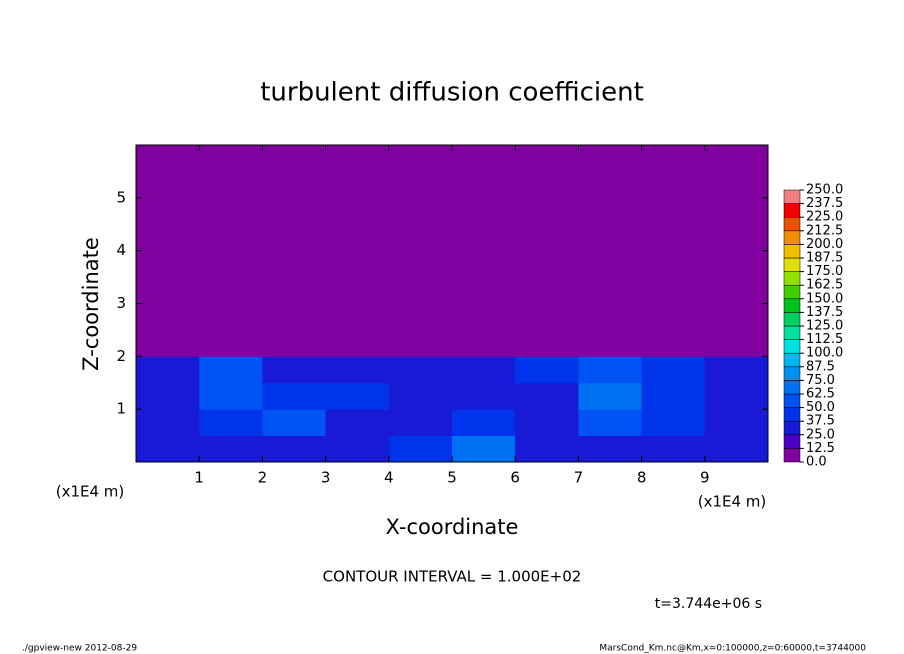  What do you see at coordinates (820, 366) in the screenshot?
I see `colorbar-label: 87.5` at bounding box center [820, 366].